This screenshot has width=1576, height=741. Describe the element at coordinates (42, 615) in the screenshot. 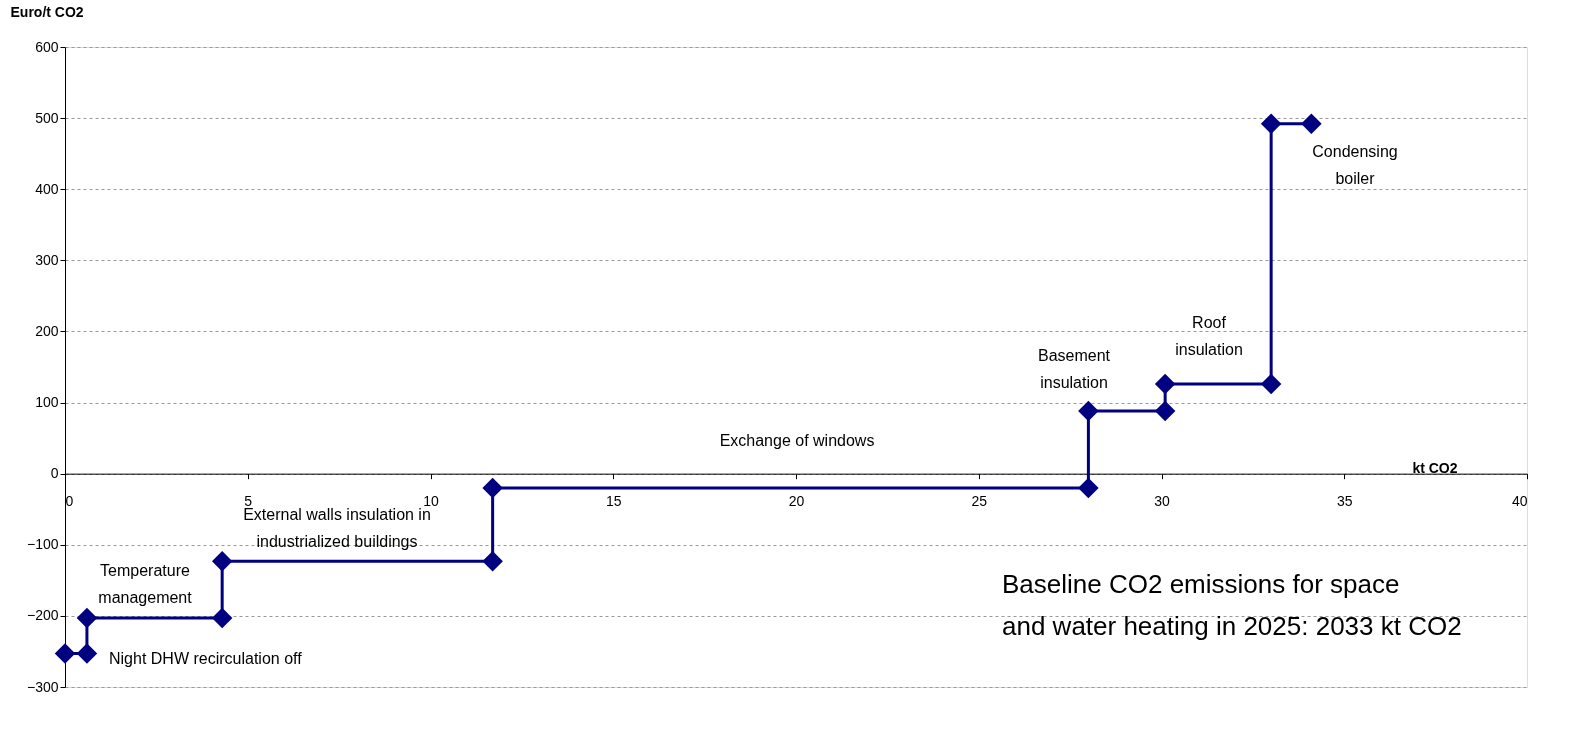

I see `y-tick-label: −200` at that location.